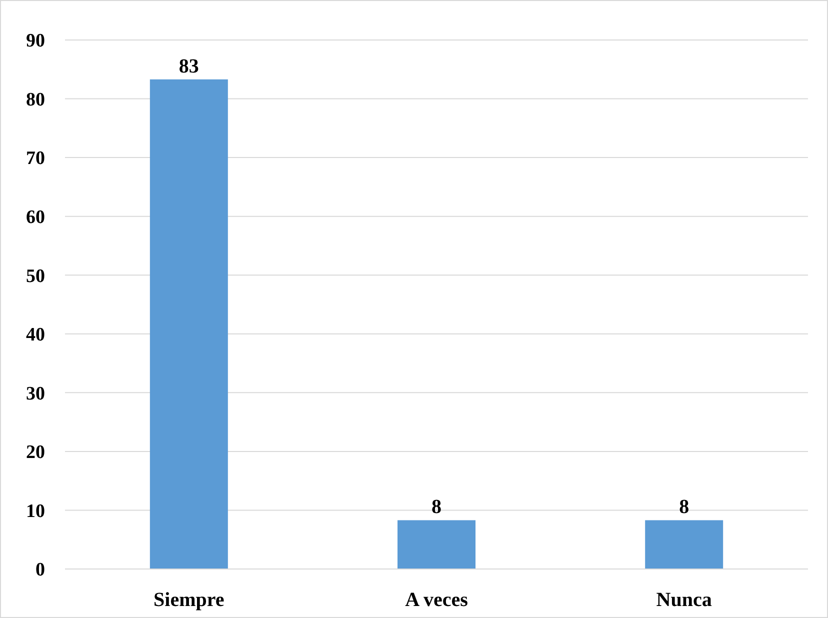 The width and height of the screenshot is (828, 618). Describe the element at coordinates (35, 41) in the screenshot. I see `y-tick-label: 90` at that location.